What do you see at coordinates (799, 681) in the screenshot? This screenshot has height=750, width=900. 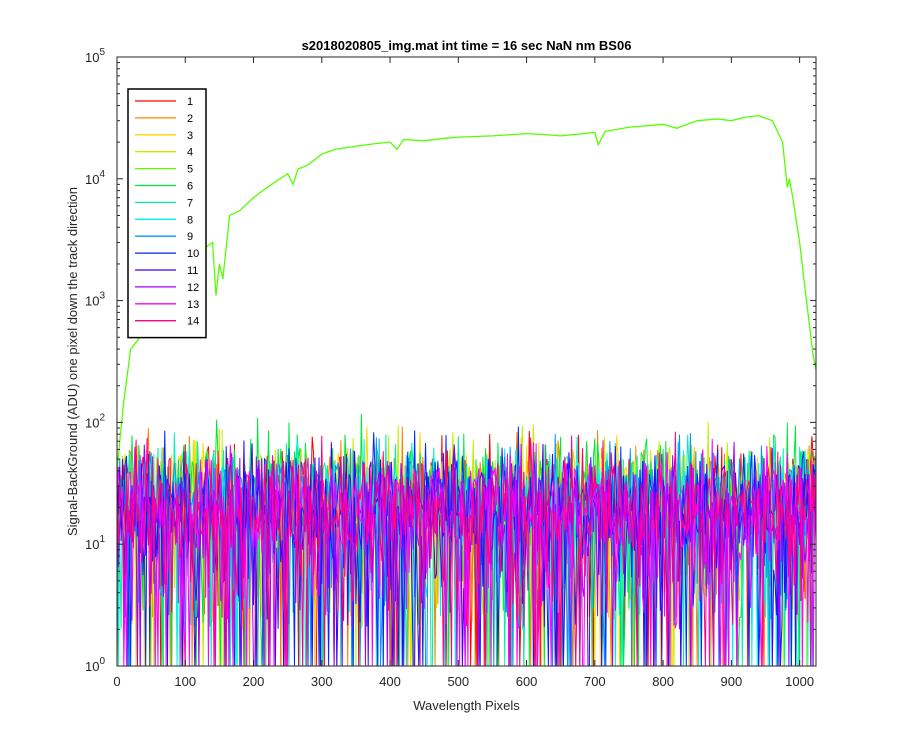 I see `x-tick-label: 1000` at bounding box center [799, 681].